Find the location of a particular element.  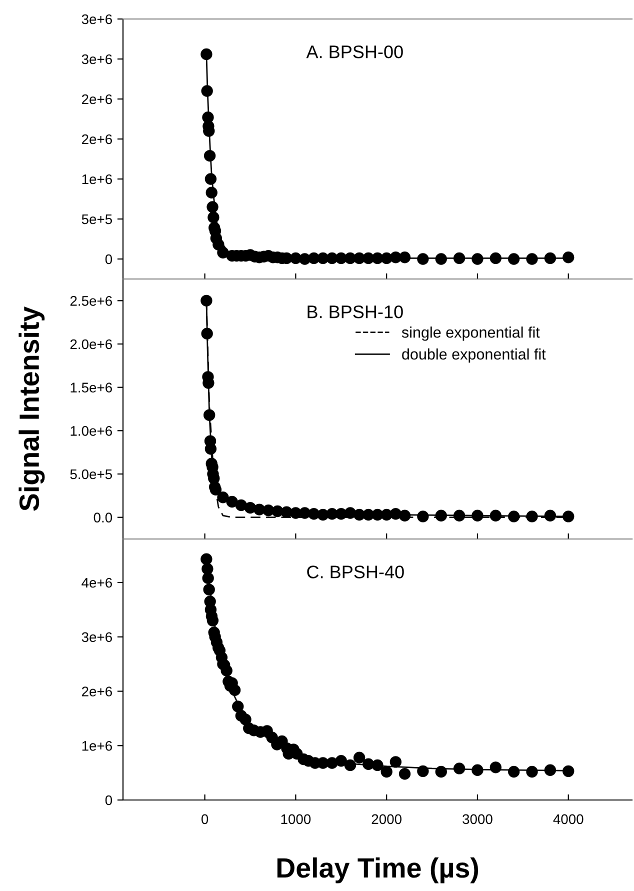

legend-label: double exponential fit is located at coordinates (474, 355).